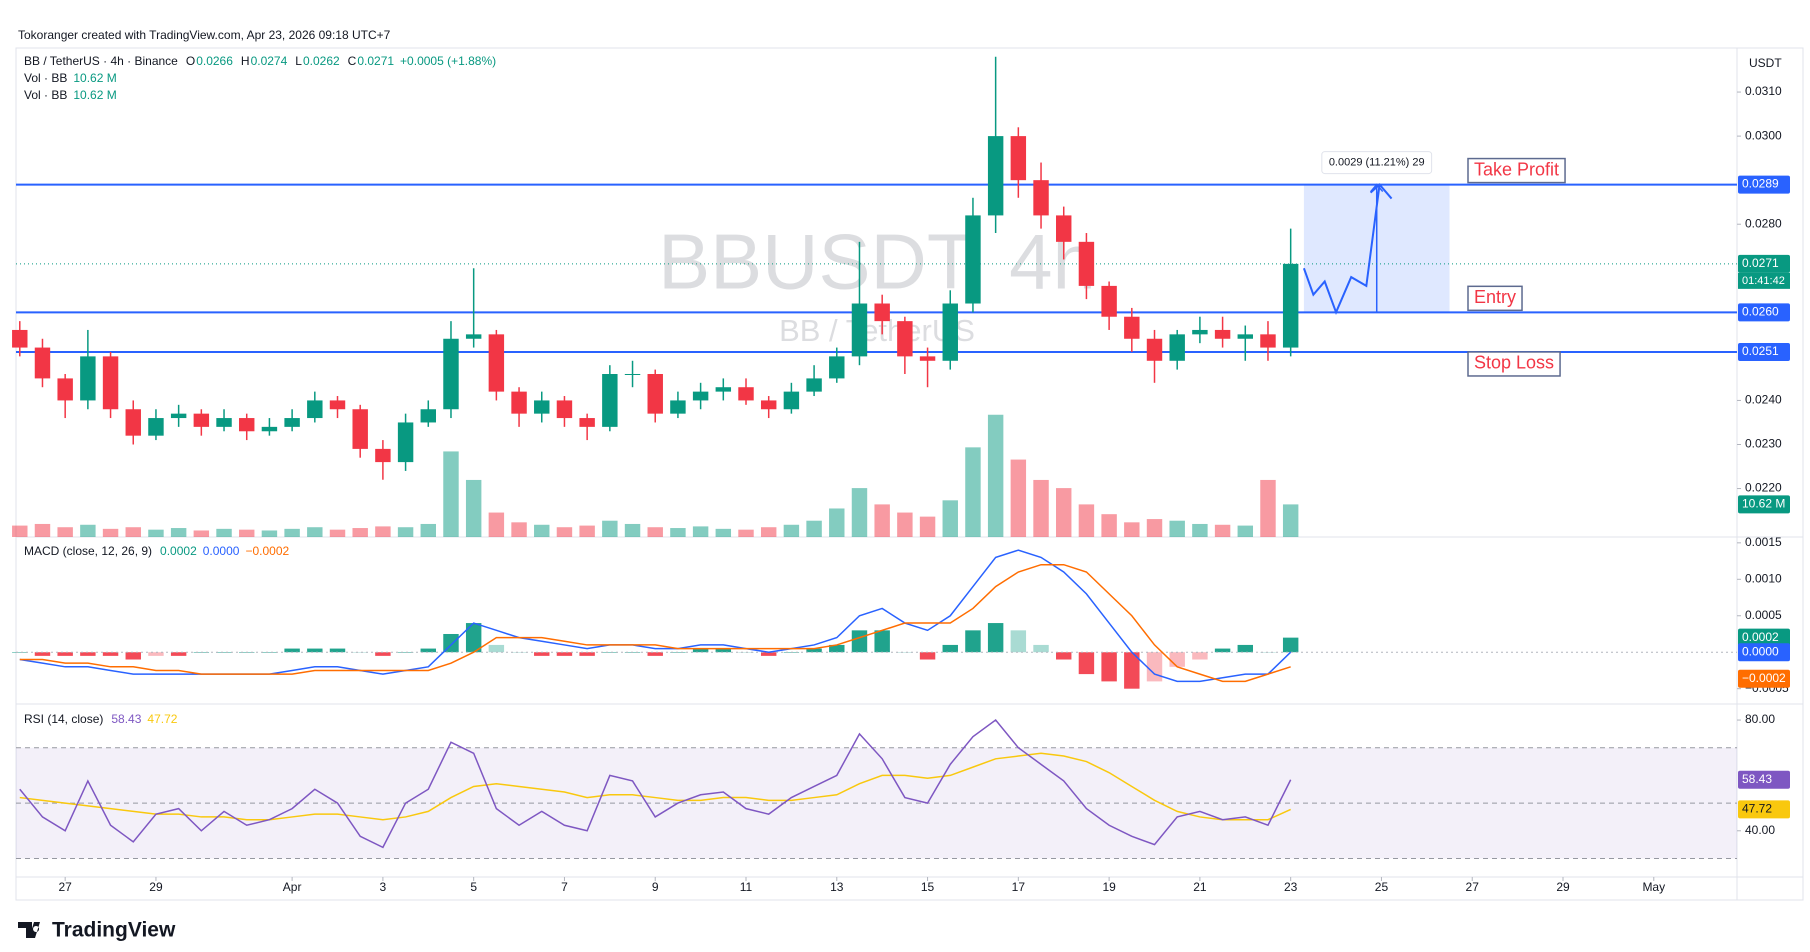 The image size is (1810, 952). I want to click on legend-item: RSI (14, close), so click(63, 719).